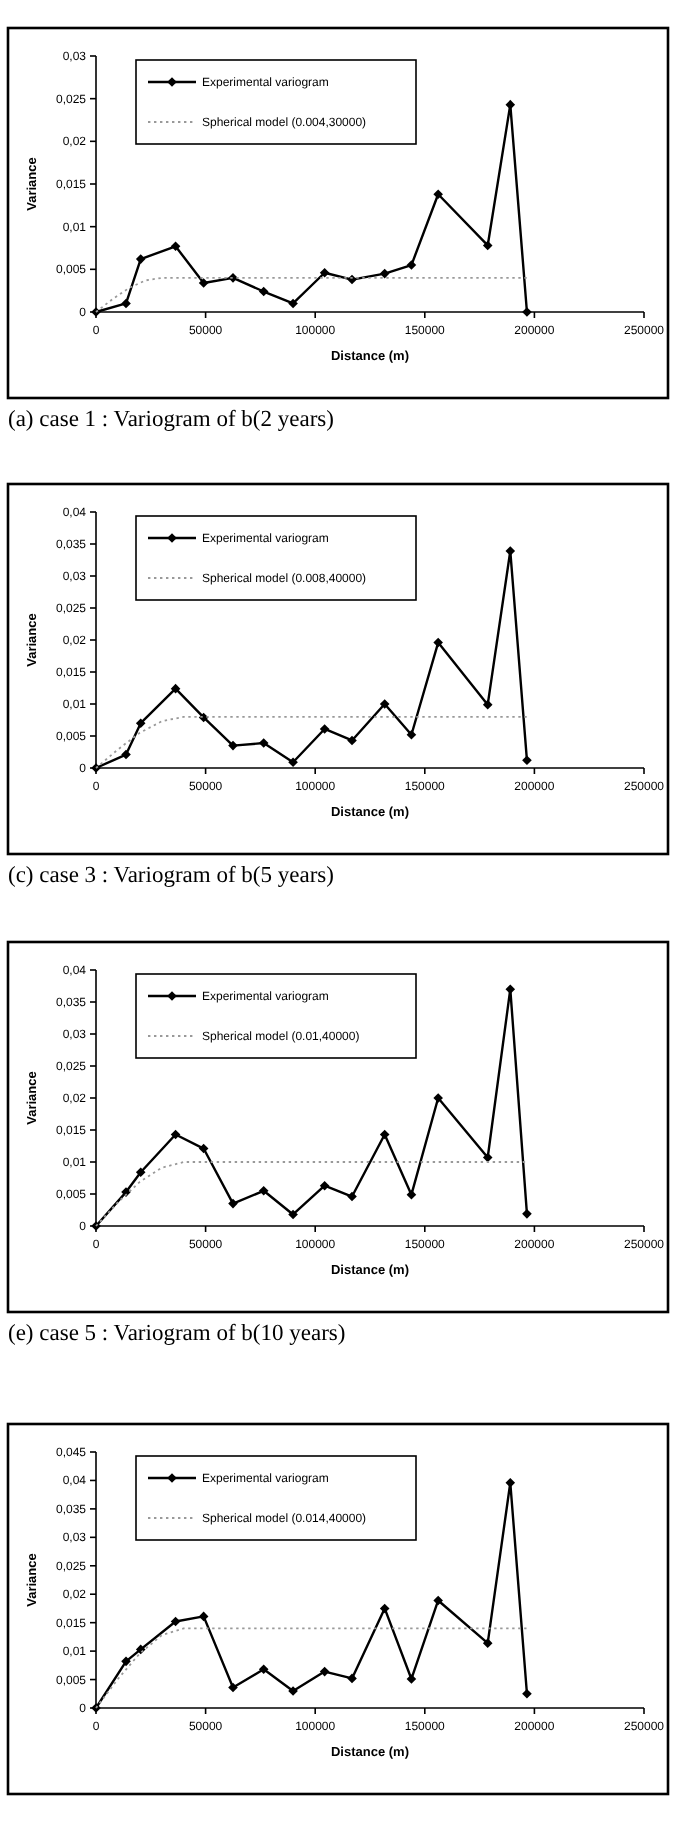  What do you see at coordinates (177, 1334) in the screenshot?
I see `text: (e) case 5 : Variogram of b(10 years)` at bounding box center [177, 1334].